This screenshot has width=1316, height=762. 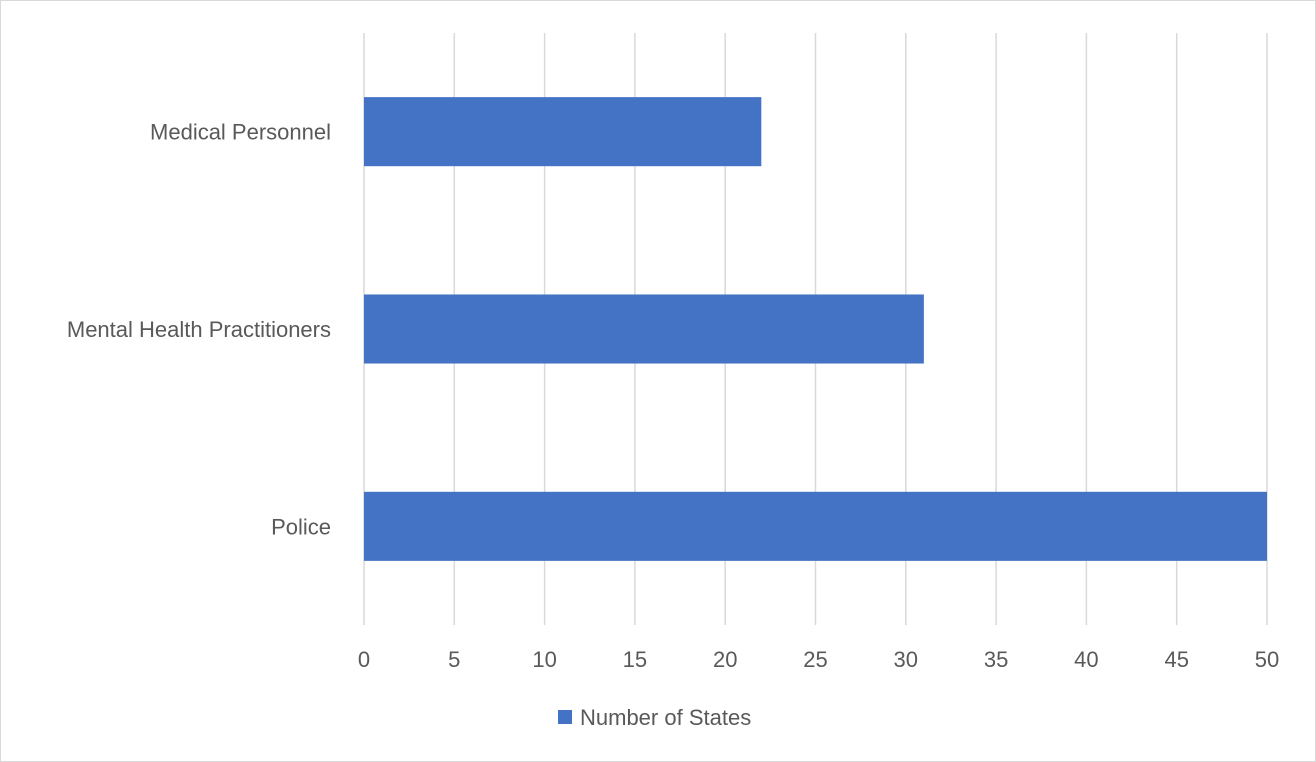 What do you see at coordinates (1267, 659) in the screenshot?
I see `x-tick-label: 50` at bounding box center [1267, 659].